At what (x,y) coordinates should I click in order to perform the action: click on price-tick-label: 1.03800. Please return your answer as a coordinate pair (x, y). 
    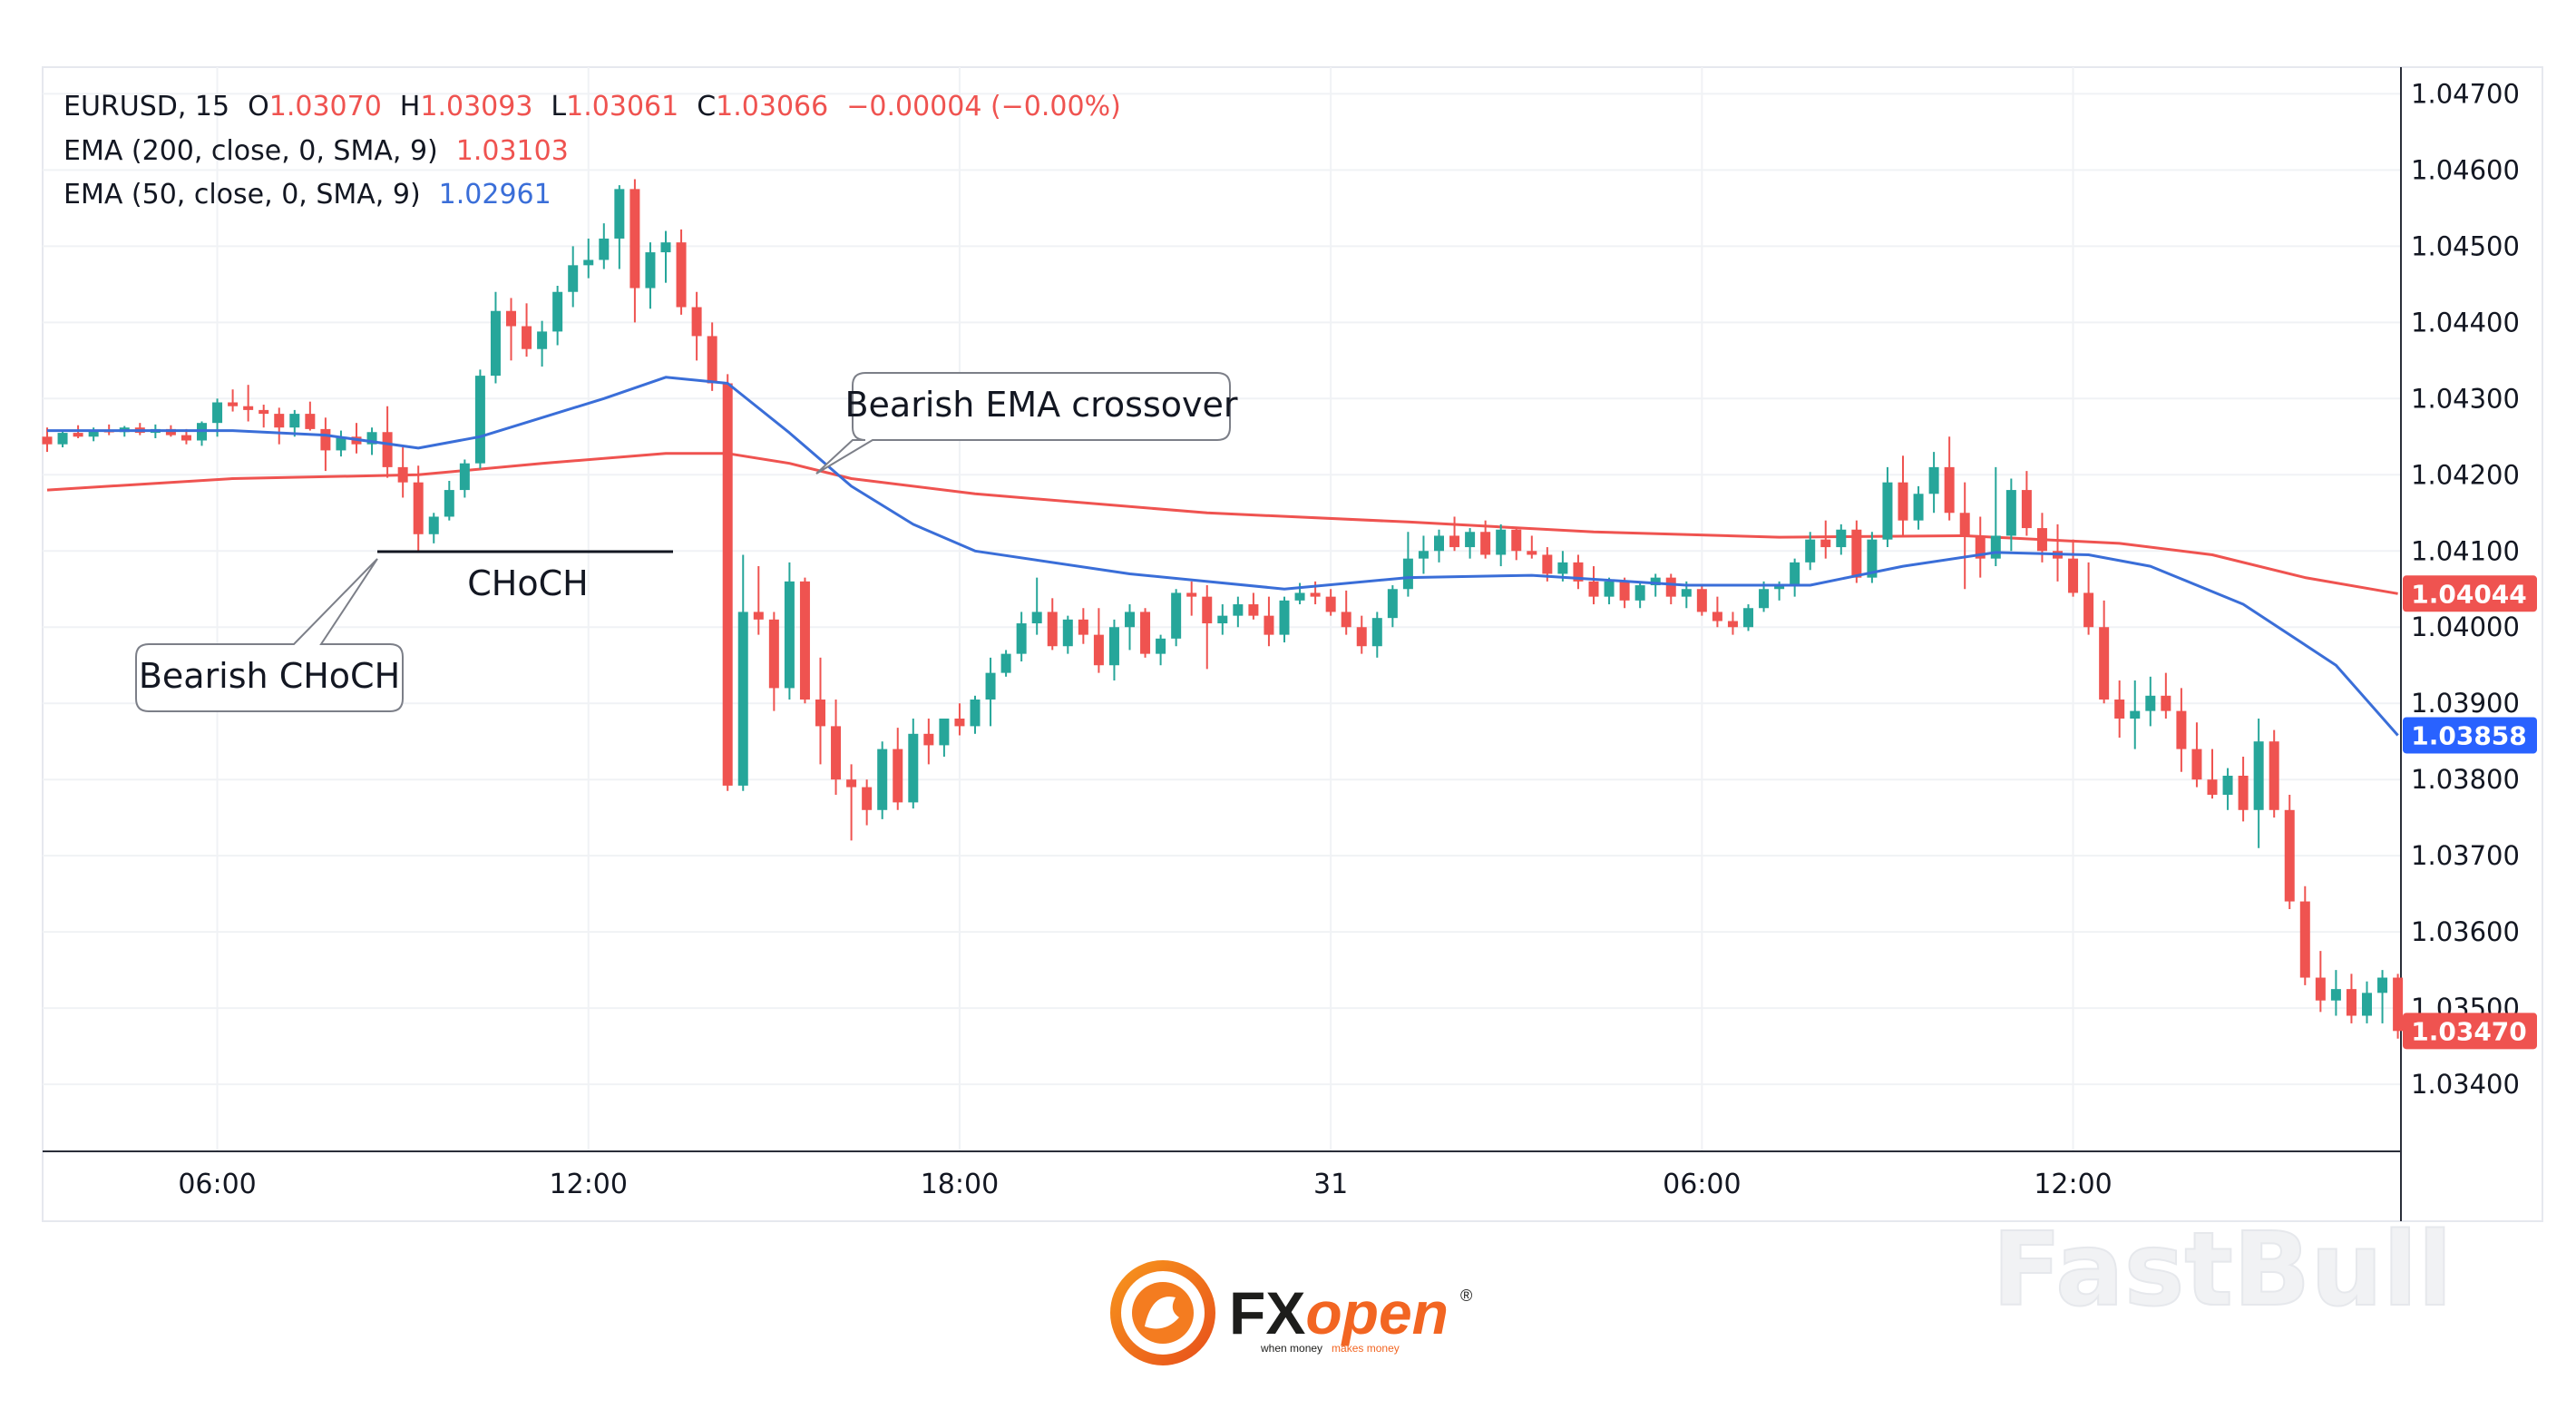
    Looking at the image, I should click on (2465, 779).